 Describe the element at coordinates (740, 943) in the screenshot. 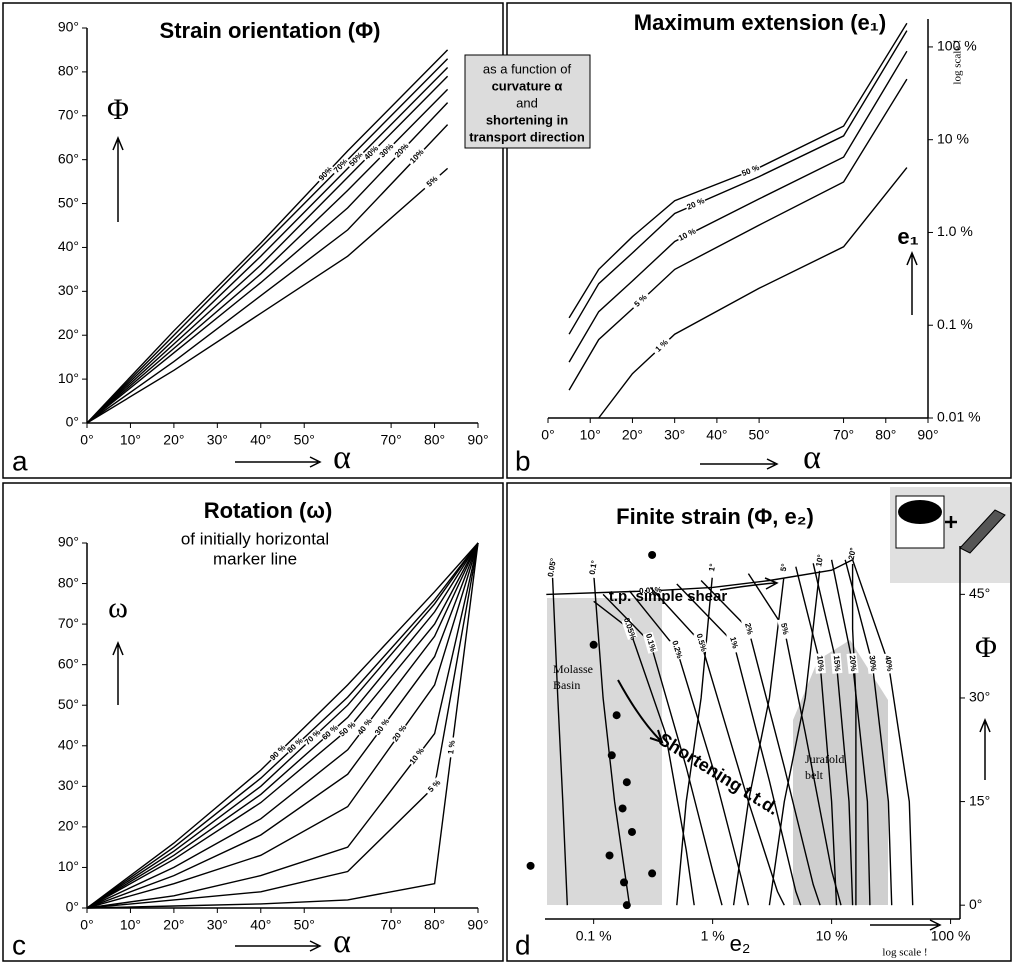

I see `x-axis-label: e₂` at that location.